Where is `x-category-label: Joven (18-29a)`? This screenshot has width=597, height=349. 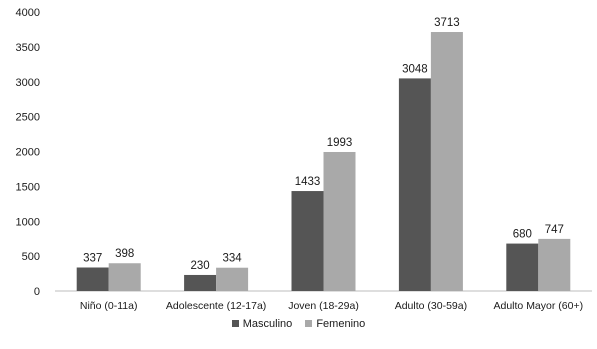
x-category-label: Joven (18-29a) is located at coordinates (323, 306).